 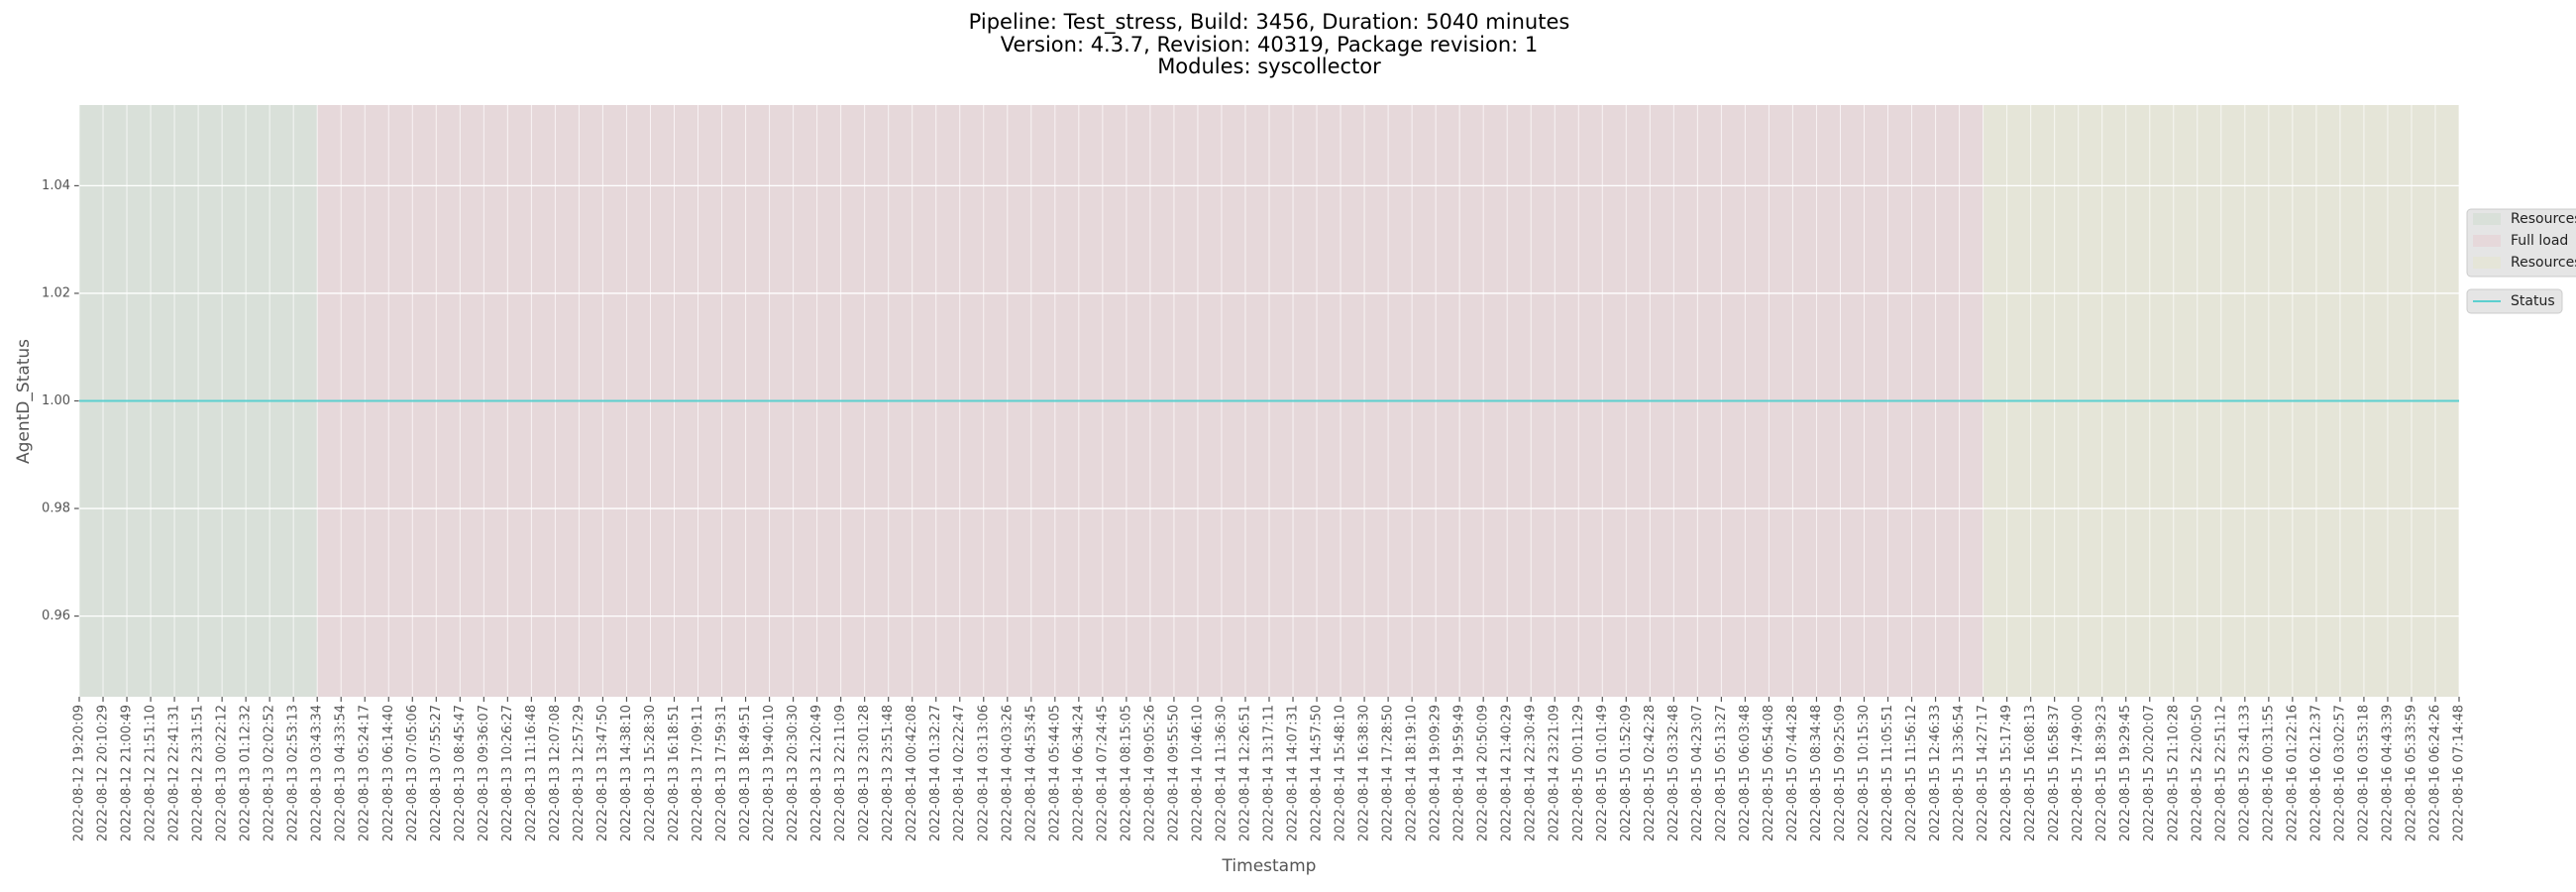 I want to click on x-tick-label: 2022-08-14 16:38:30, so click(x=1364, y=773).